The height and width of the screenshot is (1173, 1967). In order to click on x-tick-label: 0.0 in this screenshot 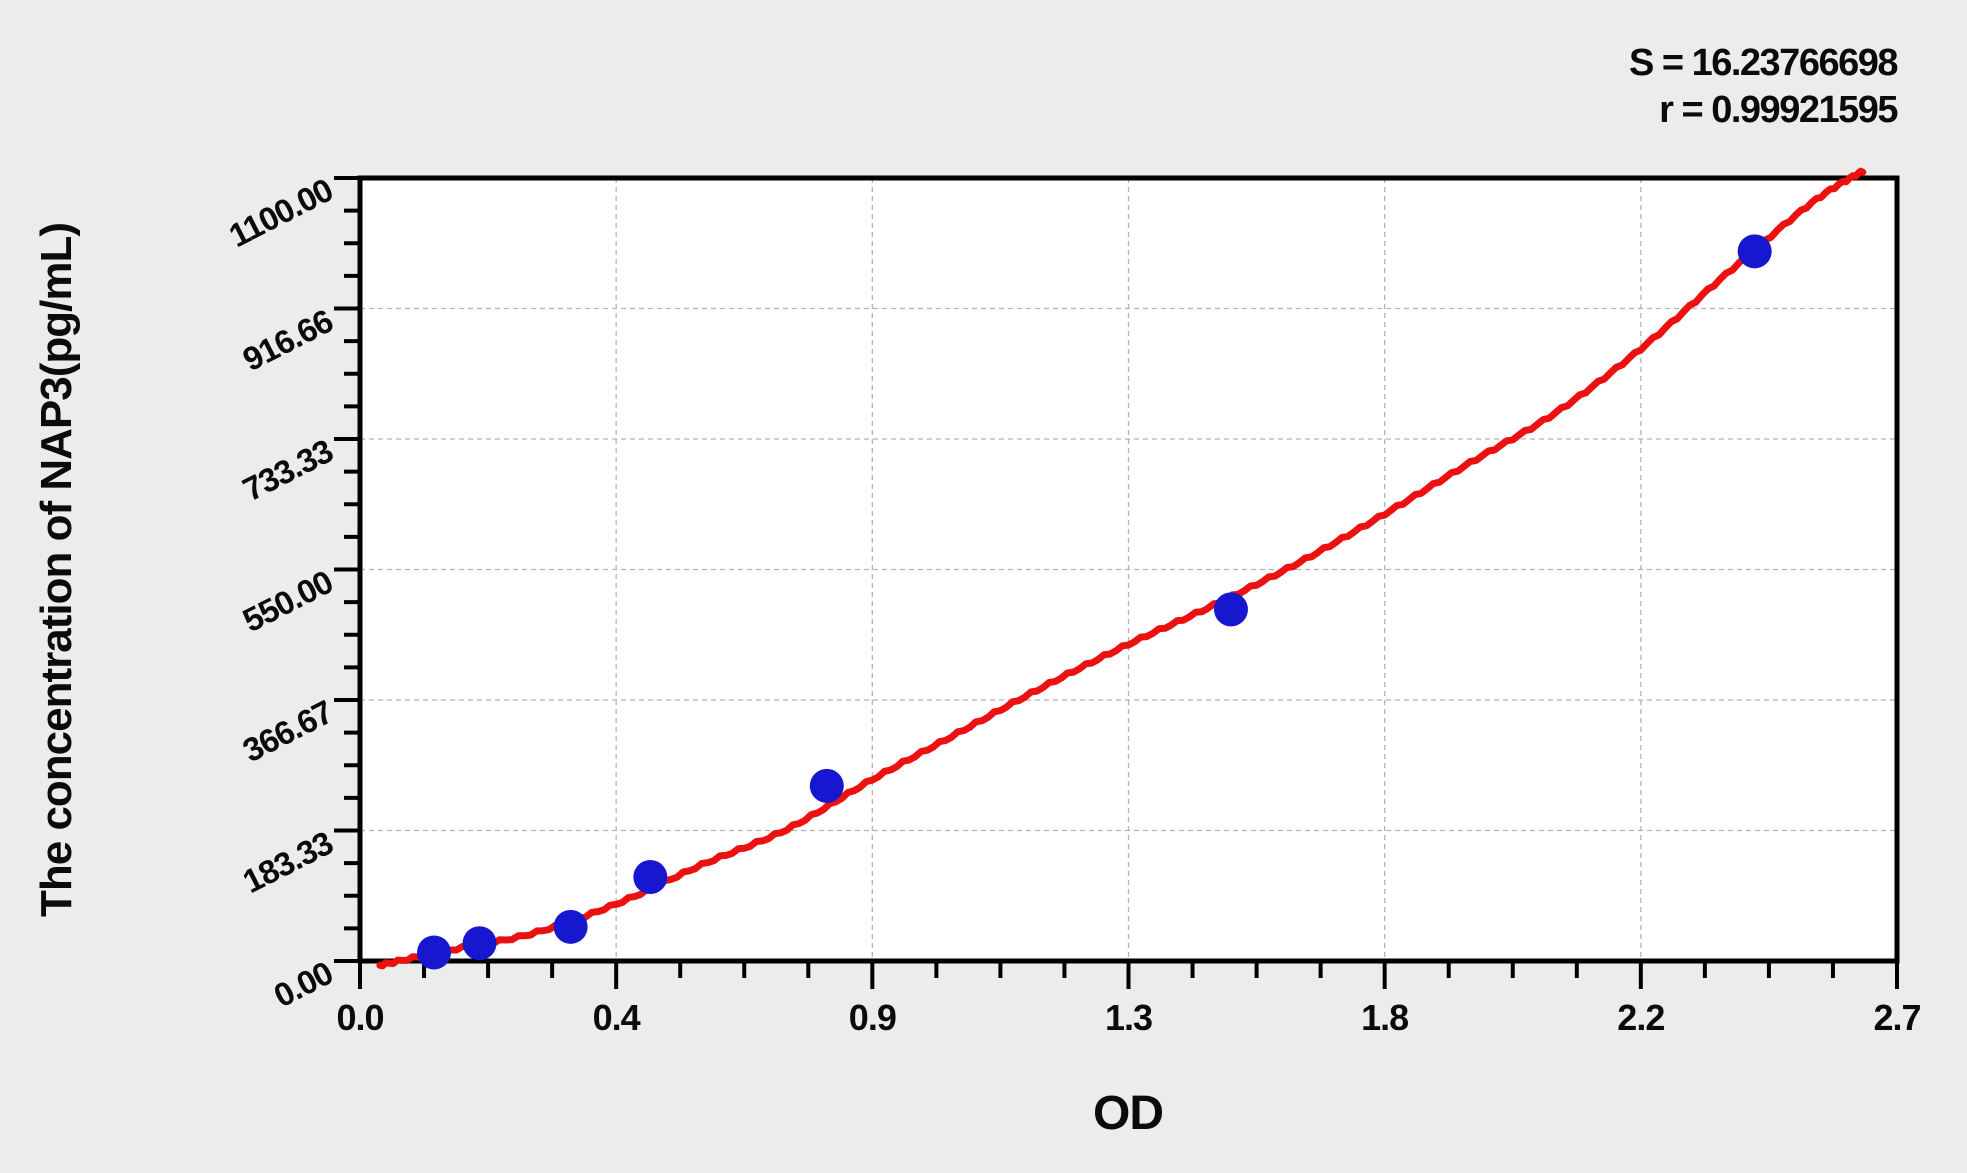, I will do `click(360, 1017)`.